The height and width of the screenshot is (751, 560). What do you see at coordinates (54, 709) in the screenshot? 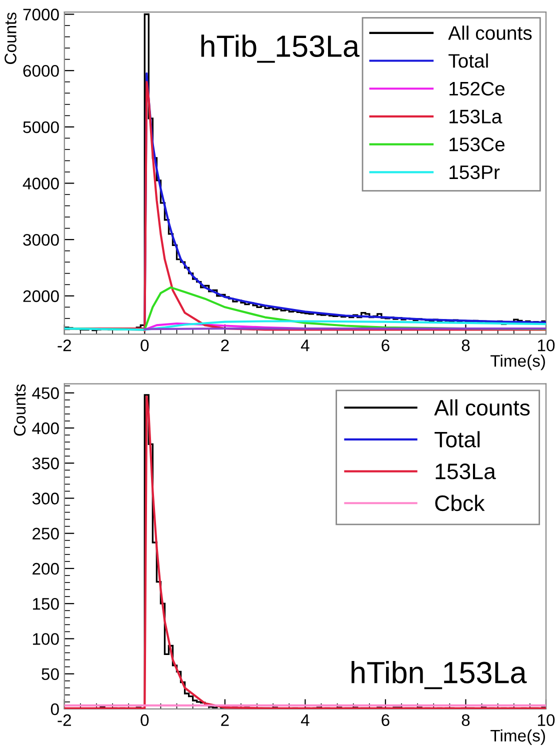
I see `y-tick-label: 0` at bounding box center [54, 709].